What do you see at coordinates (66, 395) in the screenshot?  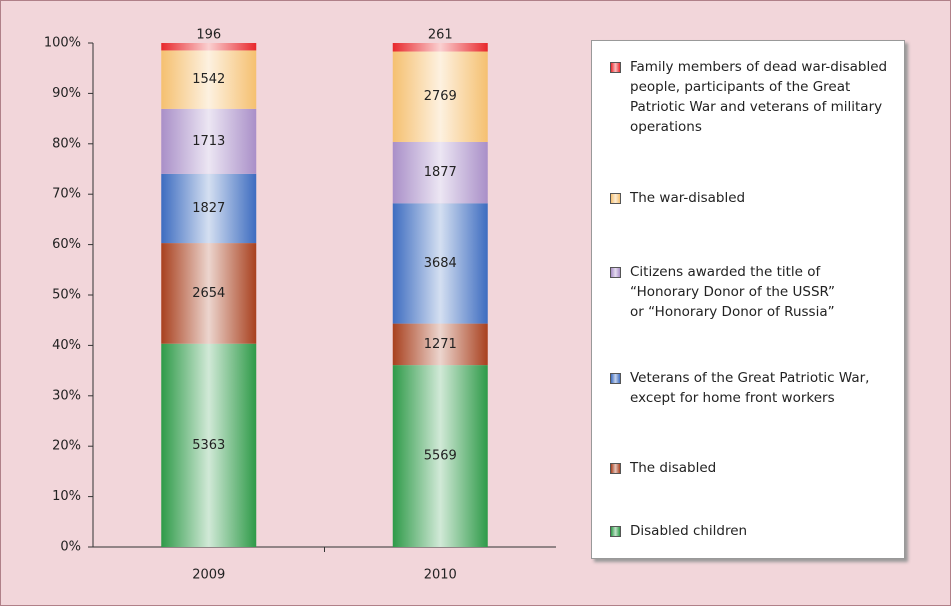 I see `y-tick-label: 30%` at bounding box center [66, 395].